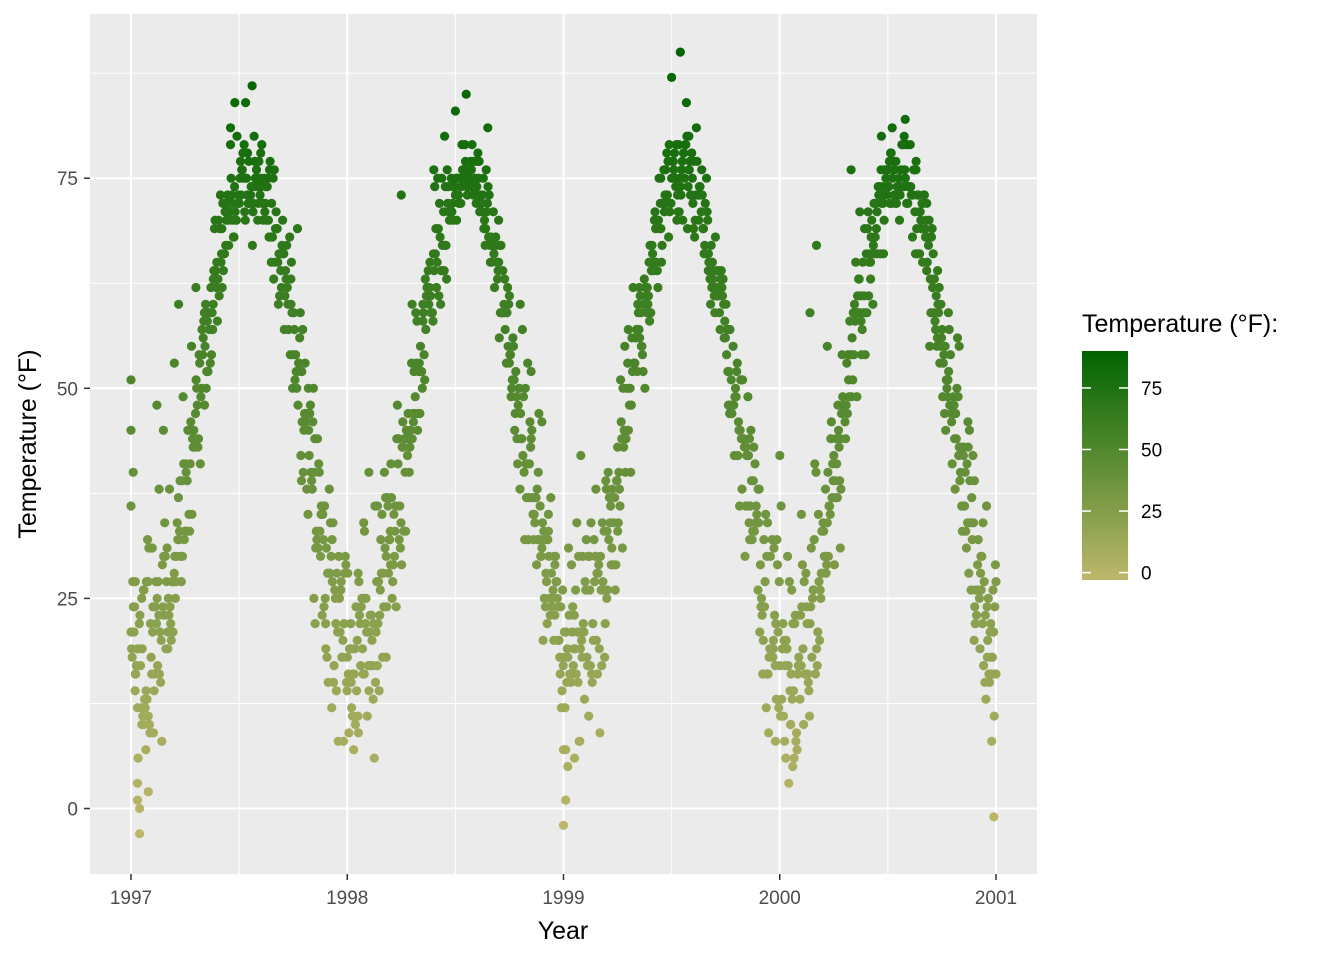 The image size is (1344, 960). Describe the element at coordinates (996, 898) in the screenshot. I see `x-tick-label: 2001` at that location.